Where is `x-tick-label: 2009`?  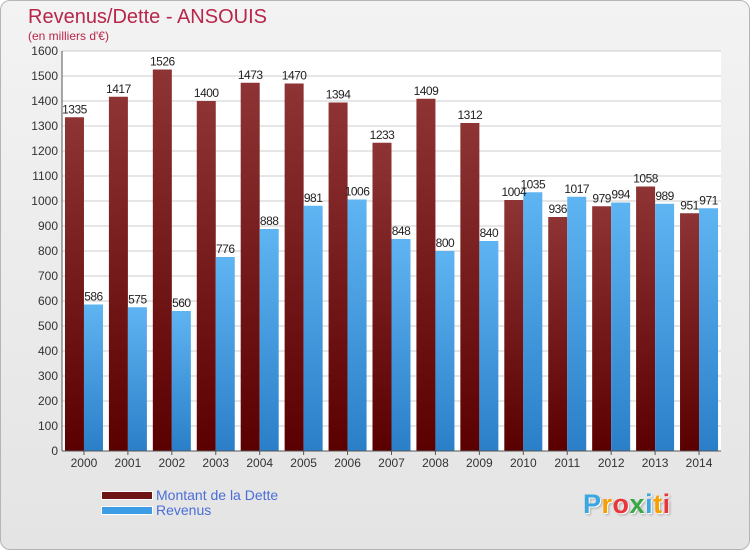 x-tick-label: 2009 is located at coordinates (479, 463).